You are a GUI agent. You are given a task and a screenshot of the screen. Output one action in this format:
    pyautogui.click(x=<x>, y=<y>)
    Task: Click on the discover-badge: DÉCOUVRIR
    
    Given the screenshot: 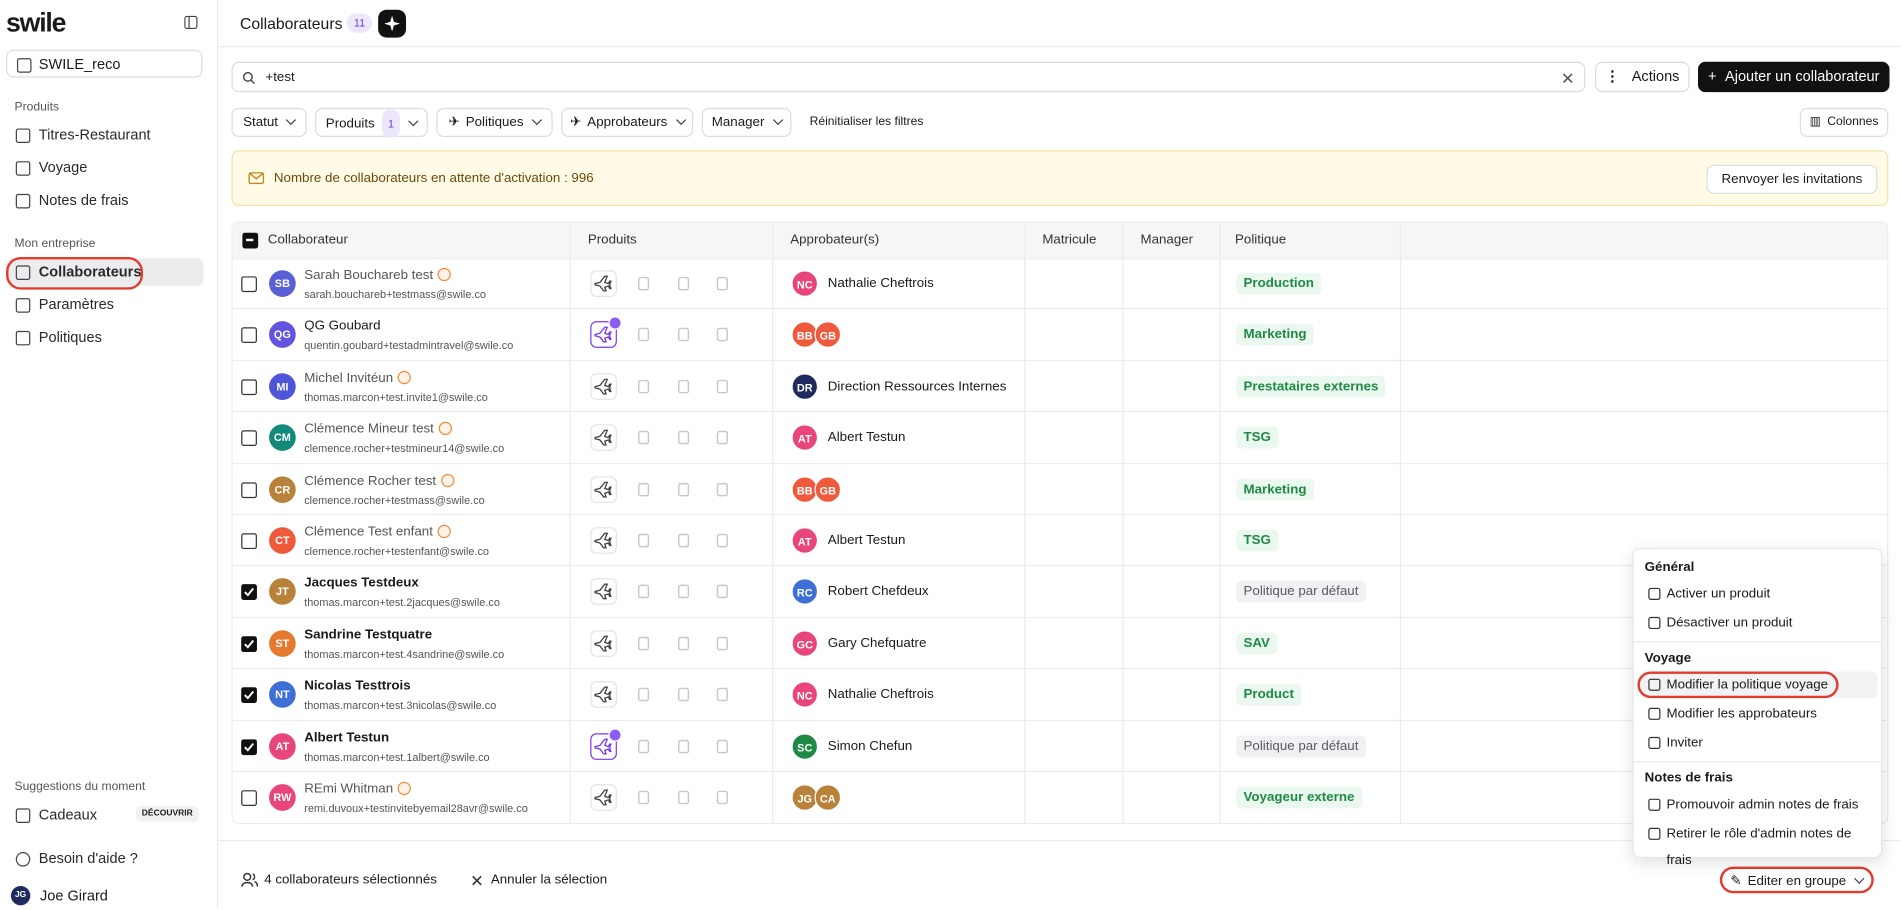 What is the action you would take?
    pyautogui.click(x=167, y=813)
    